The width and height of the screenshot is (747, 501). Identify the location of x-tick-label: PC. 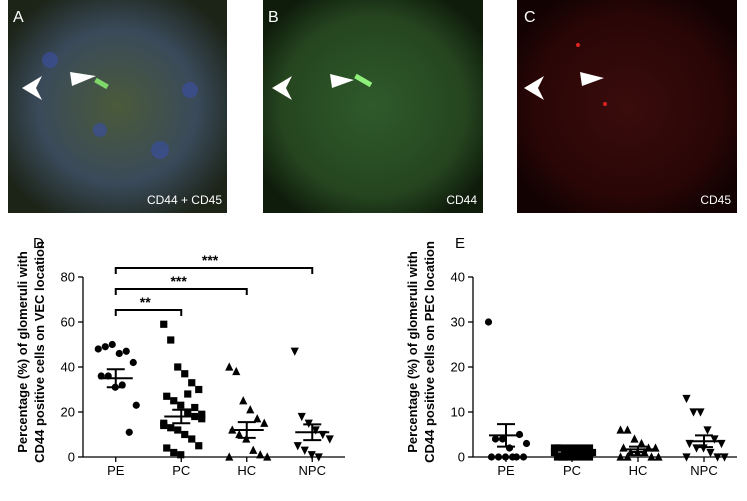
(181, 470).